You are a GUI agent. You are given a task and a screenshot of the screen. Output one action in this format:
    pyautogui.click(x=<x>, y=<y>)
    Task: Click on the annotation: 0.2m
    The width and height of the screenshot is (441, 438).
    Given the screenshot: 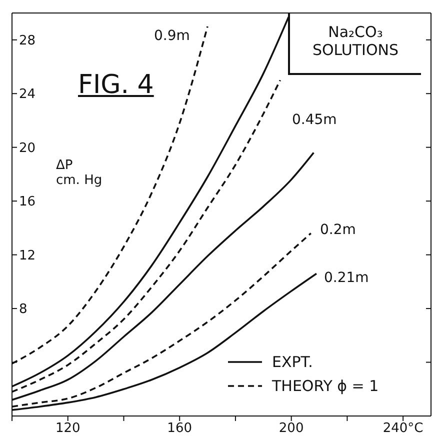 What is the action you would take?
    pyautogui.click(x=338, y=230)
    